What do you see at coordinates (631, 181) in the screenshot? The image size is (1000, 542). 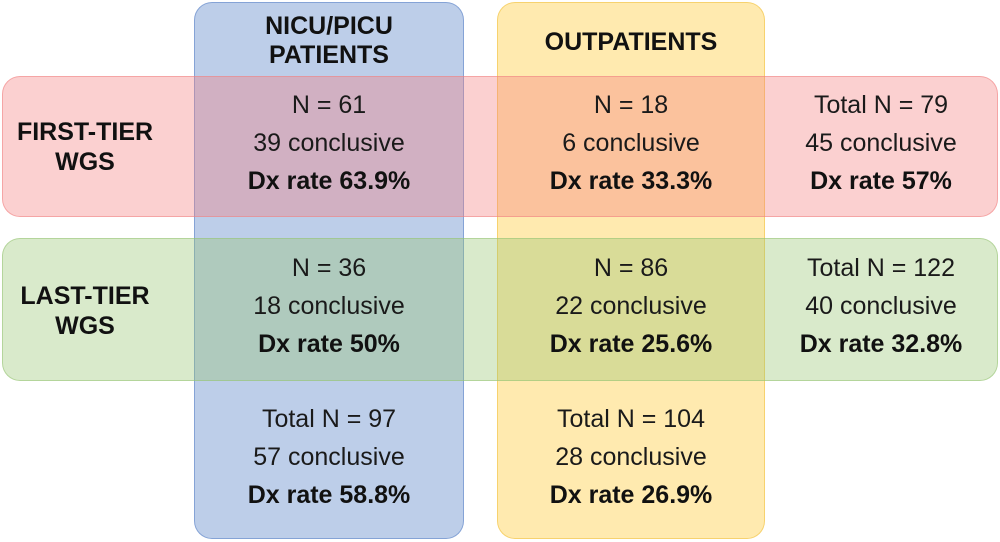 I see `cell-dx-rate: Dx rate 33.3%` at bounding box center [631, 181].